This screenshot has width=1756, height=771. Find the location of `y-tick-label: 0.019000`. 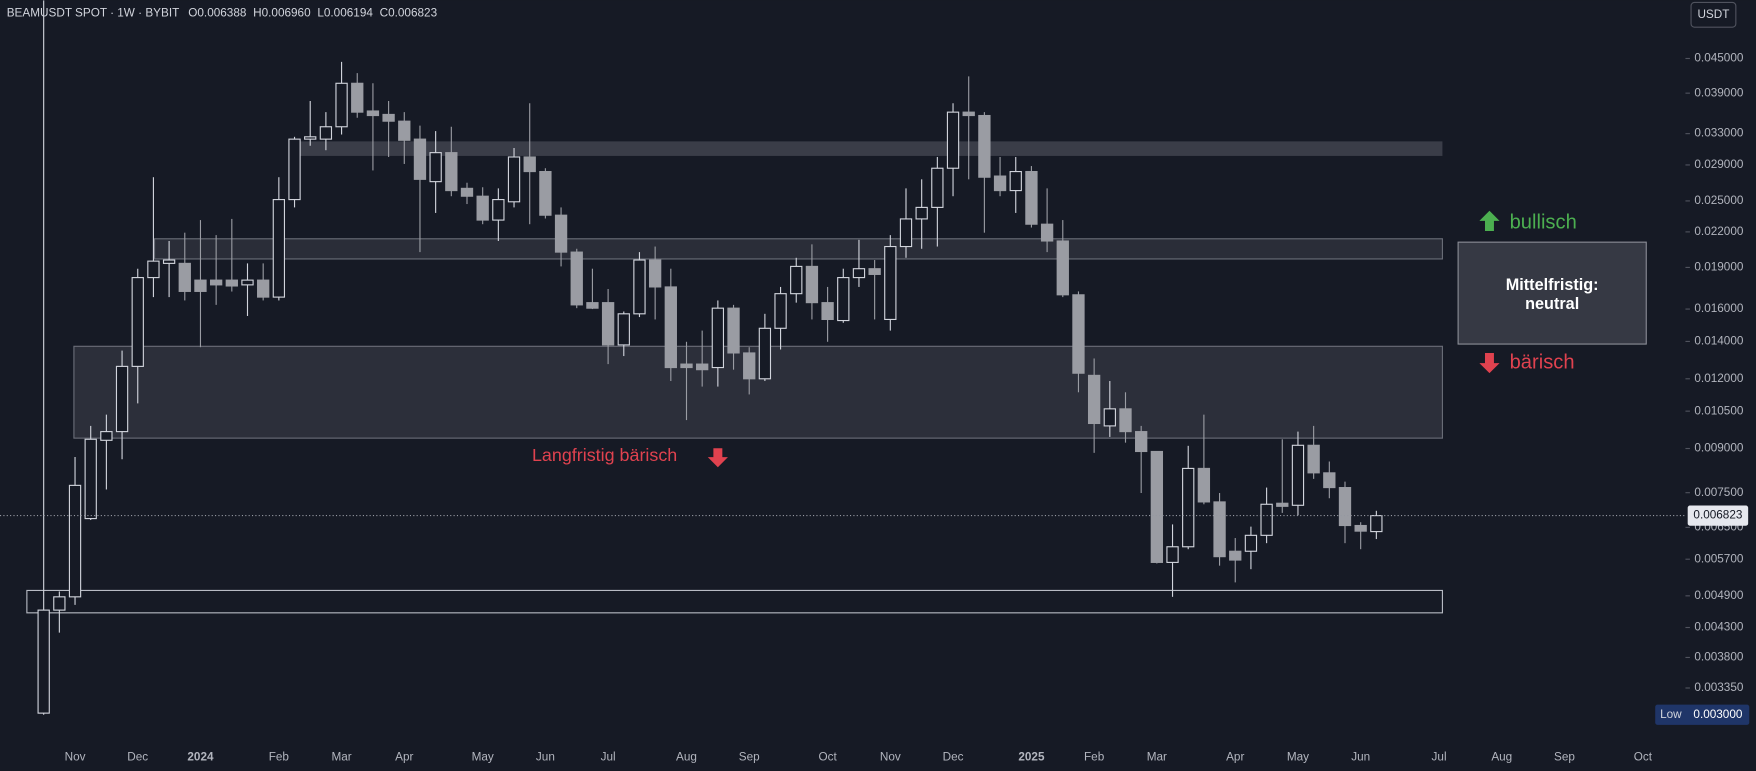

y-tick-label: 0.019000 is located at coordinates (1718, 267).